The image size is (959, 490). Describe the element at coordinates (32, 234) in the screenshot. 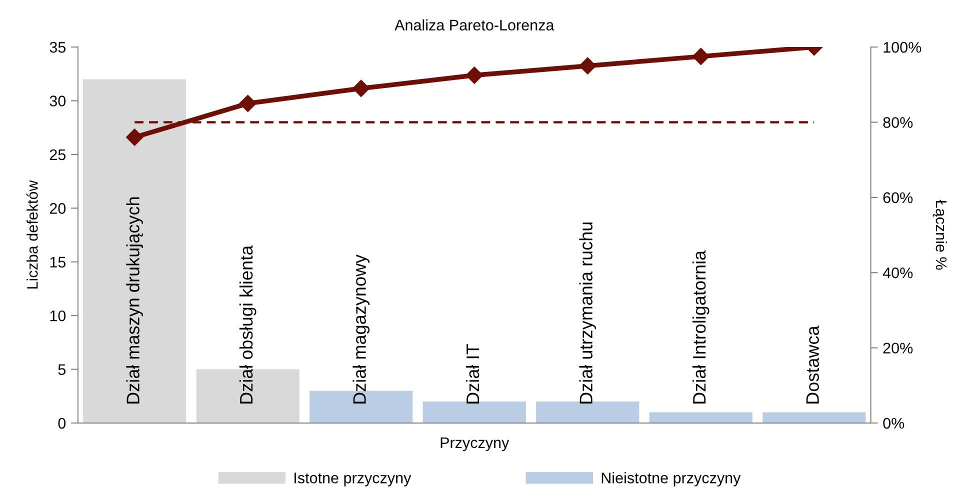

I see `y-axis-title: Liczba defektów` at that location.